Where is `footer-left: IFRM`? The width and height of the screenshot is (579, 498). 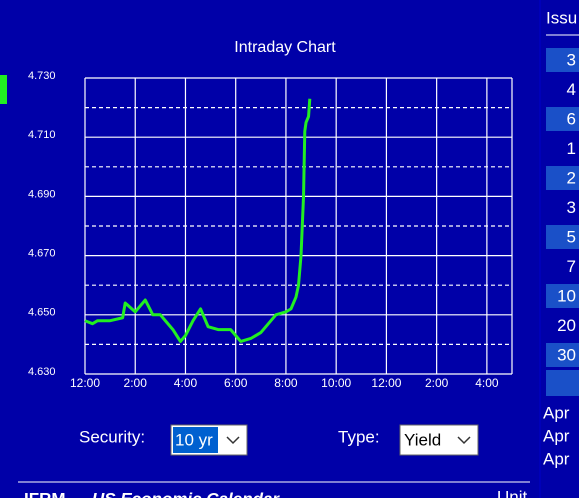
footer-left: IFRM is located at coordinates (45, 493).